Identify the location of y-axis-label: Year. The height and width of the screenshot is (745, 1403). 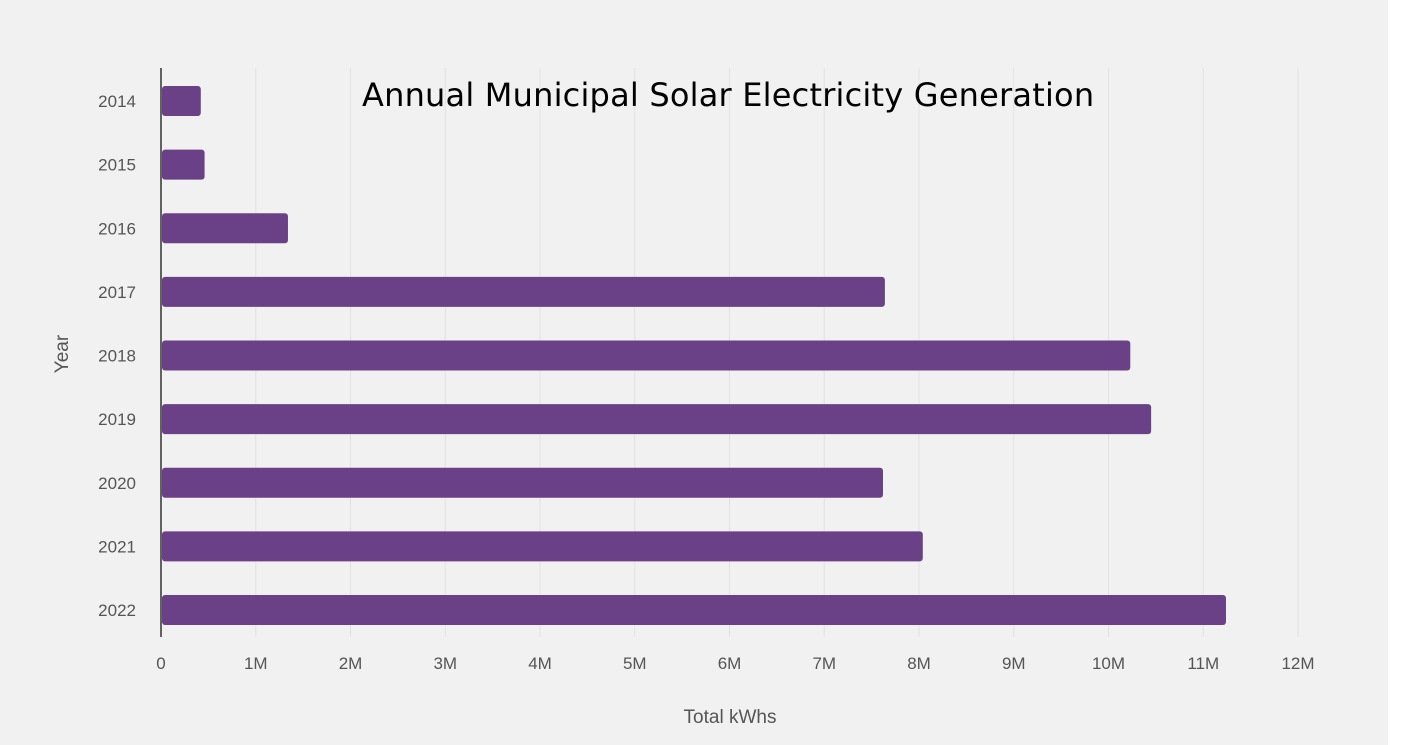
(62, 353).